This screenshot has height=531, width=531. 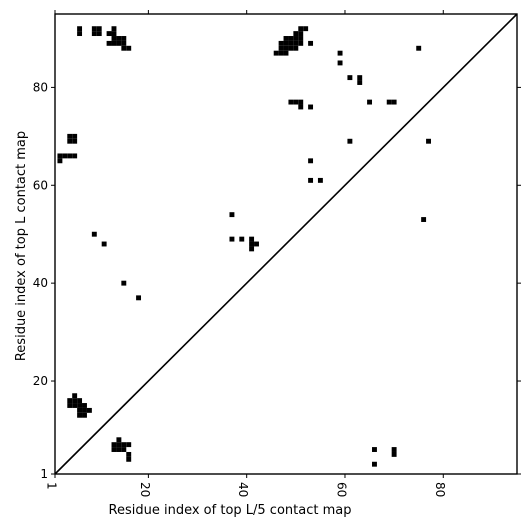 What do you see at coordinates (341, 489) in the screenshot?
I see `x-tick-label: 60` at bounding box center [341, 489].